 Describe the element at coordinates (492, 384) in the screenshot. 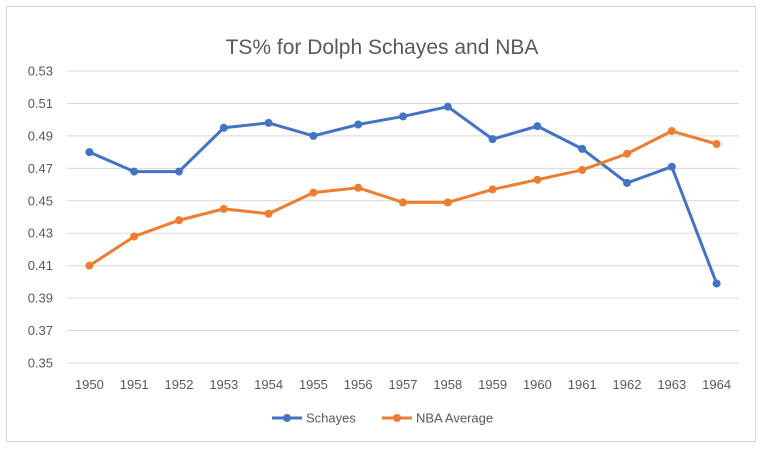

I see `x-tick-label: 1959` at that location.